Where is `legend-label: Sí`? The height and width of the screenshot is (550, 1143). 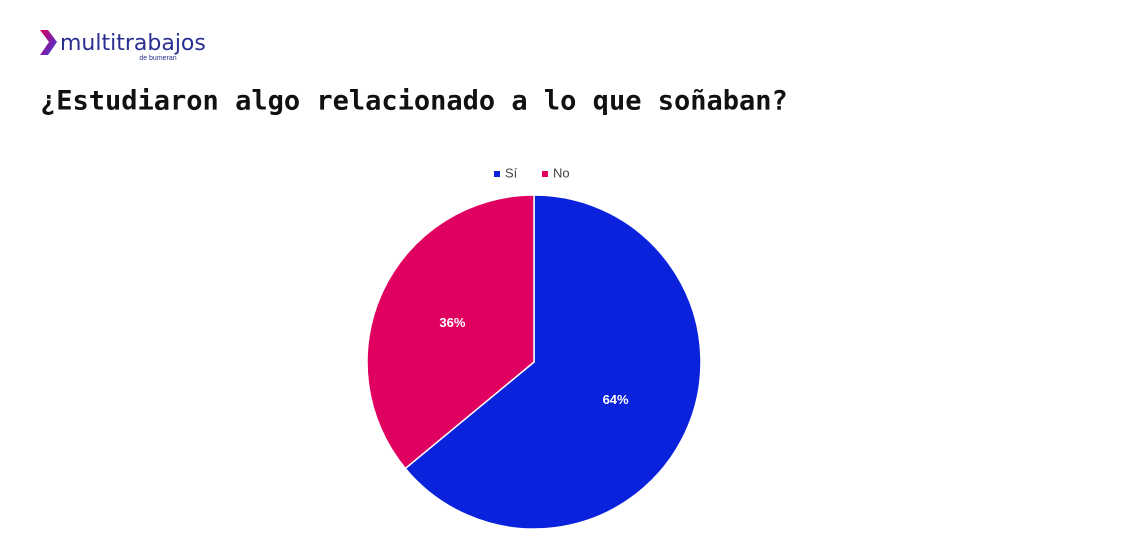 legend-label: Sí is located at coordinates (511, 172).